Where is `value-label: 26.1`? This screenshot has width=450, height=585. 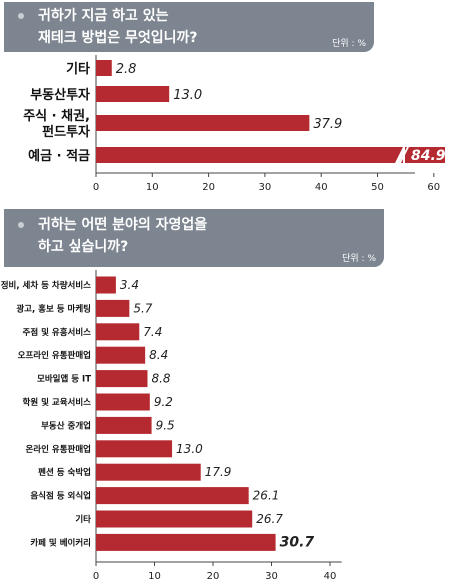
value-label: 26.1 is located at coordinates (266, 496).